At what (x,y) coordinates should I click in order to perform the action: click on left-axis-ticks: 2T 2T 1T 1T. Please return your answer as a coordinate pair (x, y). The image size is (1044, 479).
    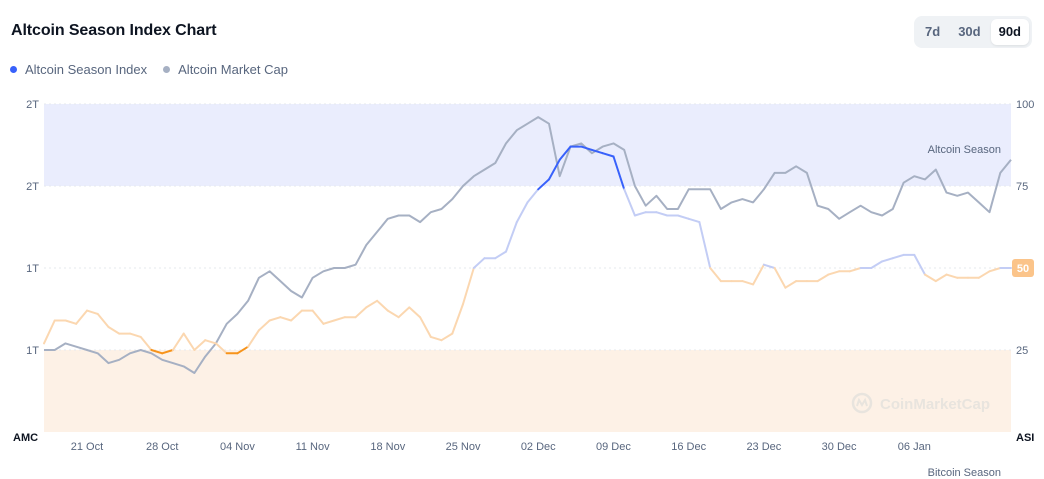
    Looking at the image, I should click on (32, 228).